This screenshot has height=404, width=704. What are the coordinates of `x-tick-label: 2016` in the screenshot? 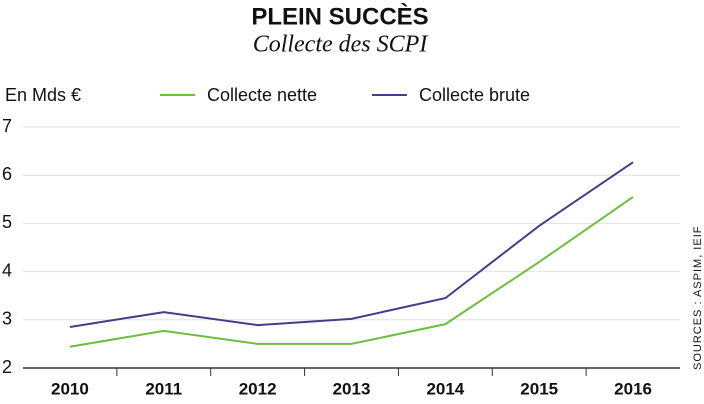 It's located at (633, 388).